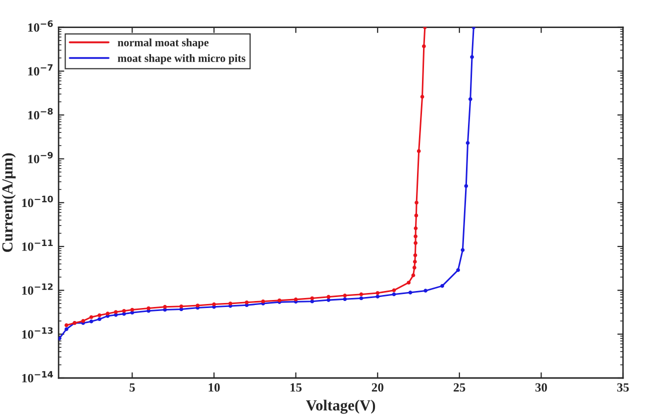 The image size is (651, 420). I want to click on x-tick-label: 35, so click(623, 387).